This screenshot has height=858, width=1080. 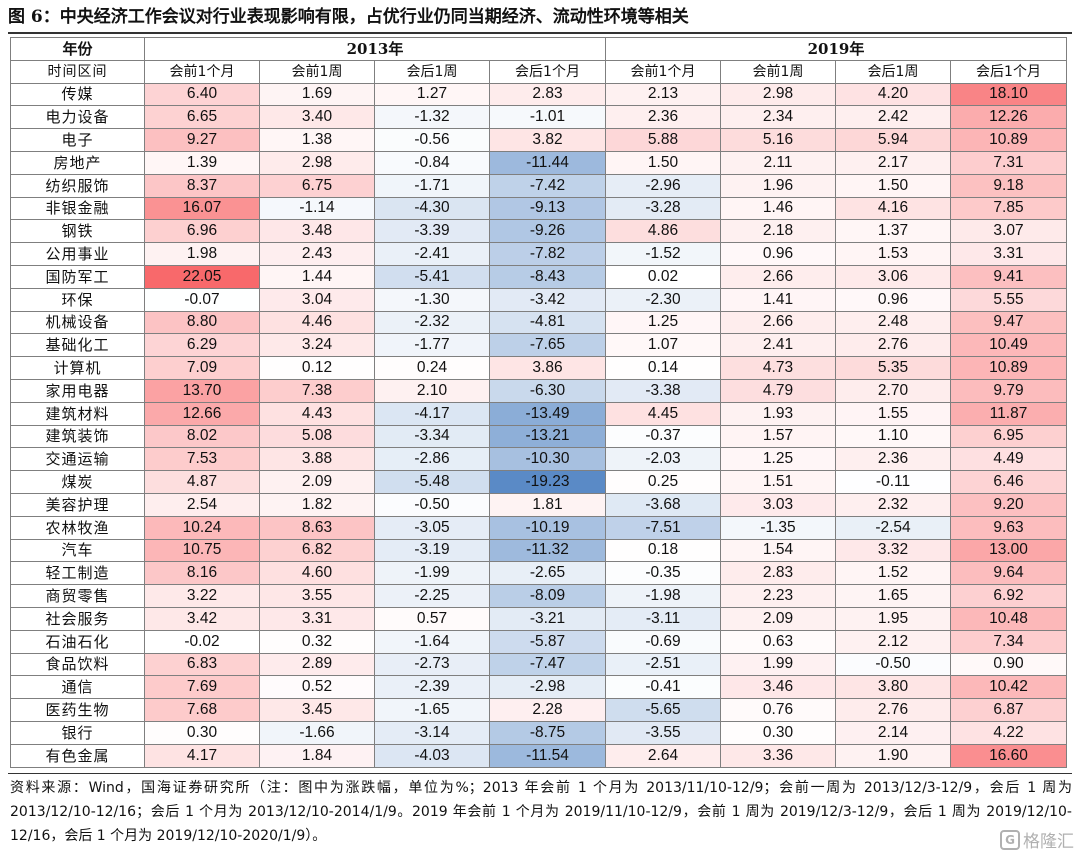 What do you see at coordinates (317, 732) in the screenshot?
I see `value-cell: -1.66` at bounding box center [317, 732].